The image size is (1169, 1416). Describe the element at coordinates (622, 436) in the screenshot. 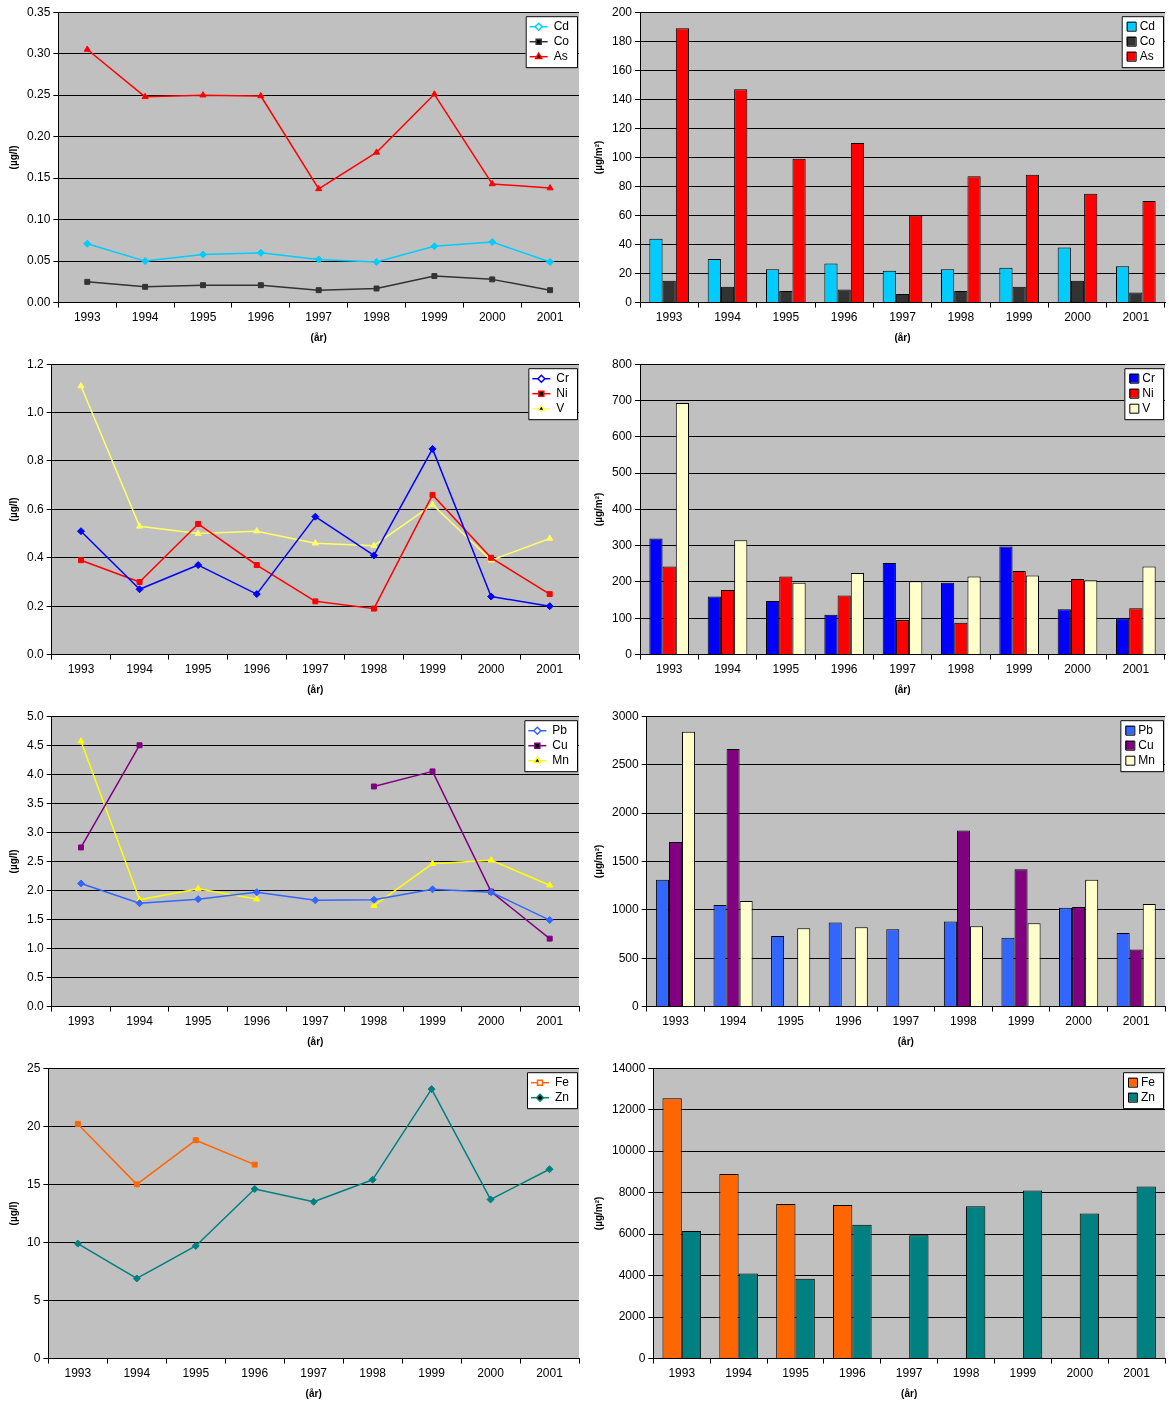

I see `y-tick-label: 600` at that location.